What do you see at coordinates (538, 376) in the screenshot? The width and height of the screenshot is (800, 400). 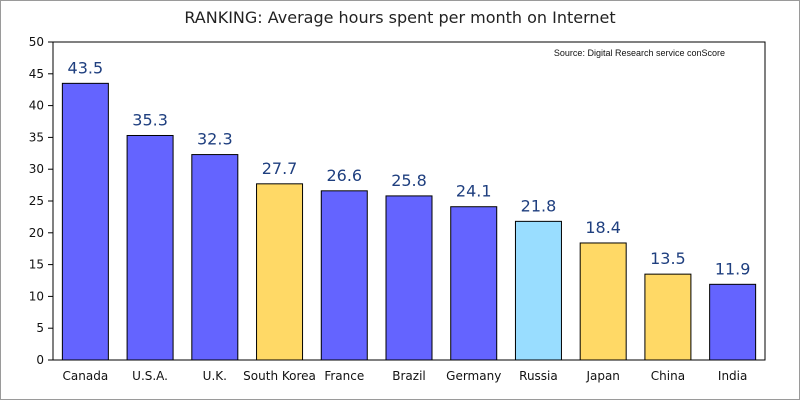 I see `x-category-label: Russia` at bounding box center [538, 376].